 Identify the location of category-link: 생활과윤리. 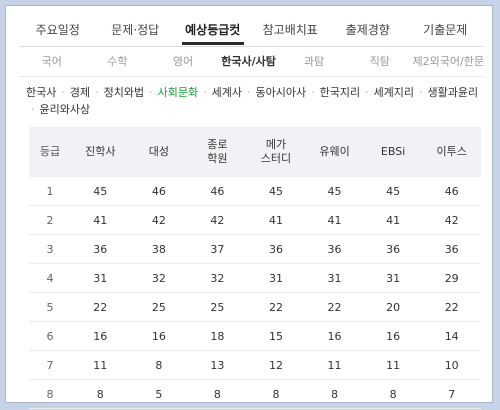
(453, 92).